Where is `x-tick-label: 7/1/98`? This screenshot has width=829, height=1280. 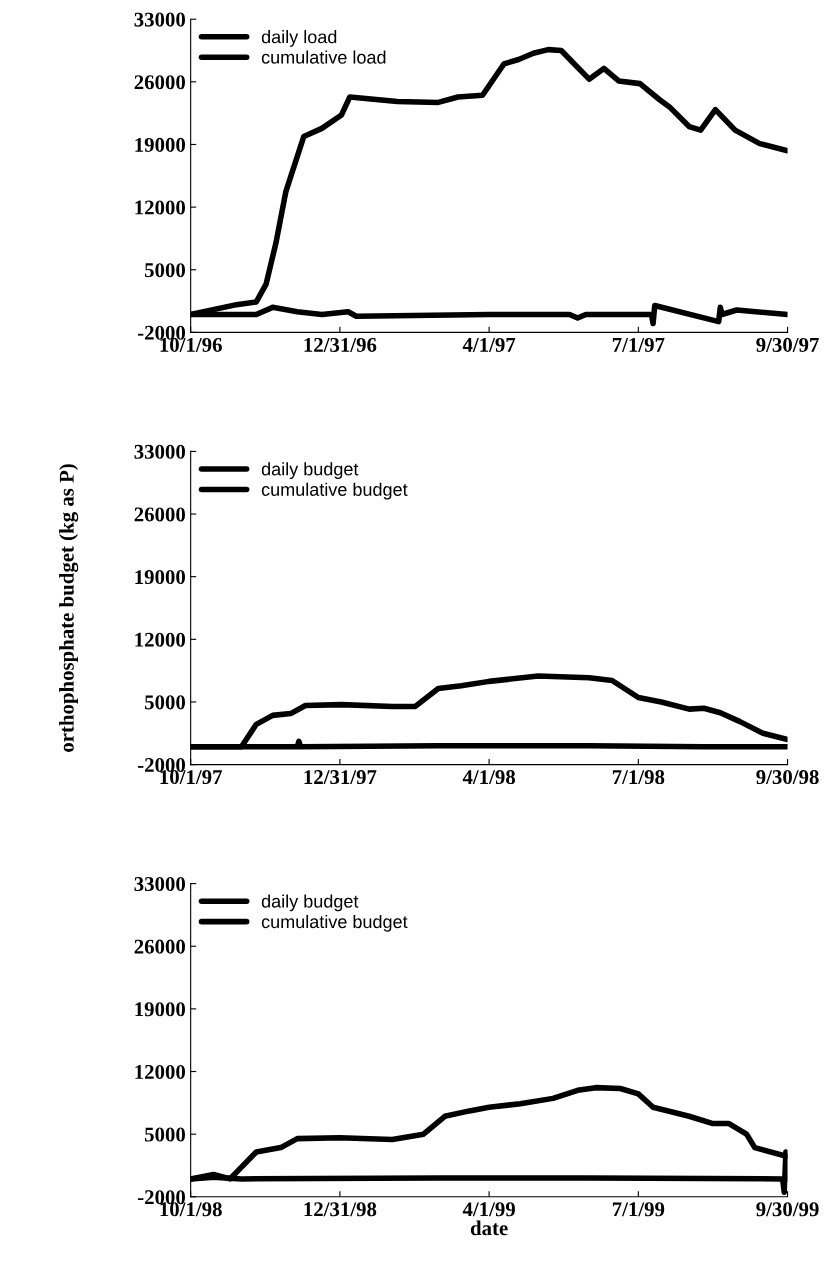 x-tick-label: 7/1/98 is located at coordinates (638, 777).